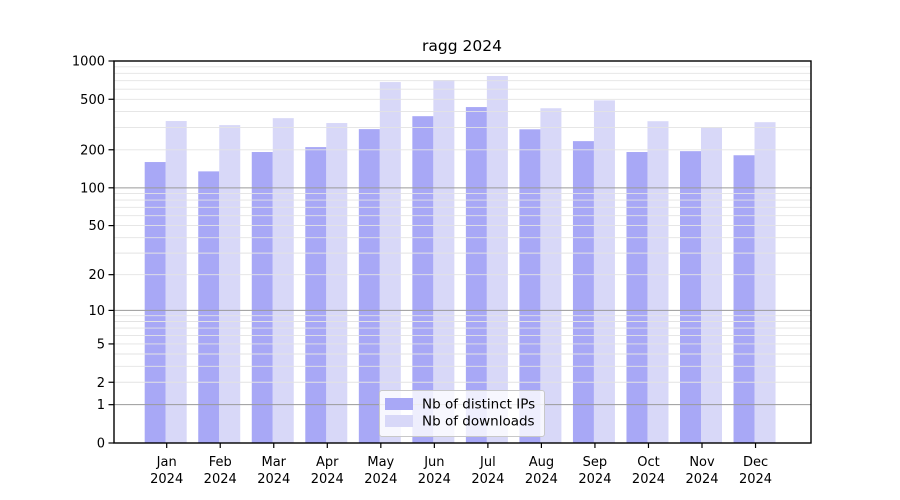  I want to click on x-axis-label-year-aug: 2024, so click(541, 479).